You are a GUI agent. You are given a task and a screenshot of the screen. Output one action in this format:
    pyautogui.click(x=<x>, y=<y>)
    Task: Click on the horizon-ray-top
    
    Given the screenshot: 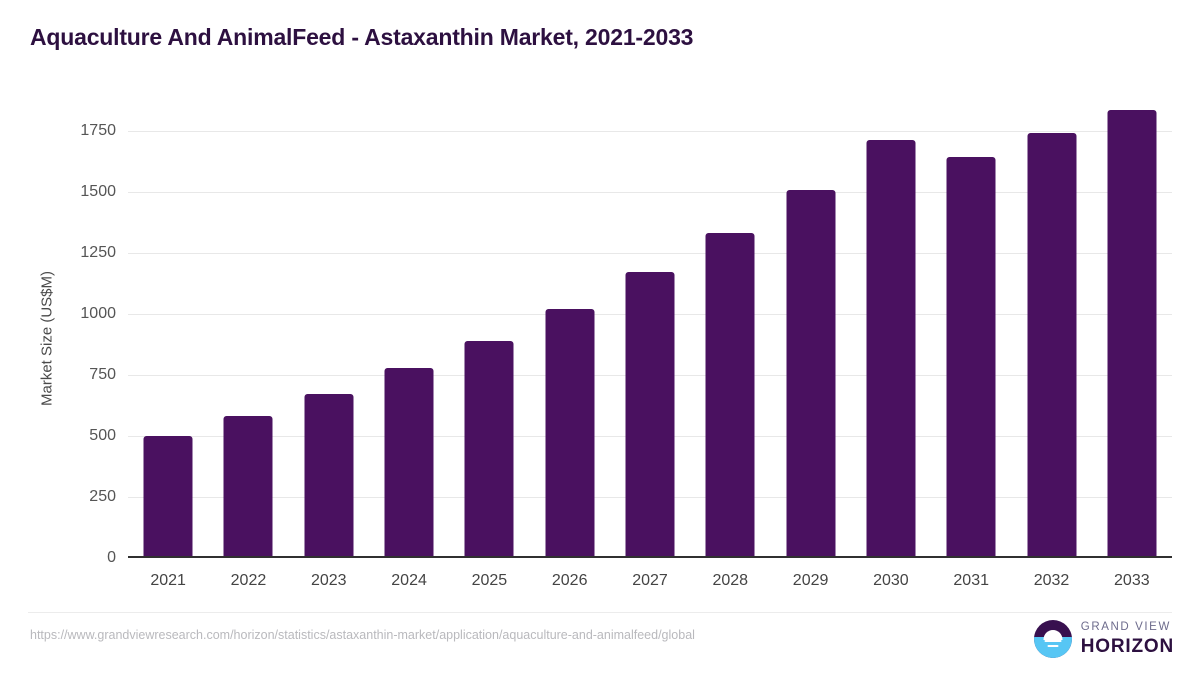 What is the action you would take?
    pyautogui.click(x=1053, y=641)
    